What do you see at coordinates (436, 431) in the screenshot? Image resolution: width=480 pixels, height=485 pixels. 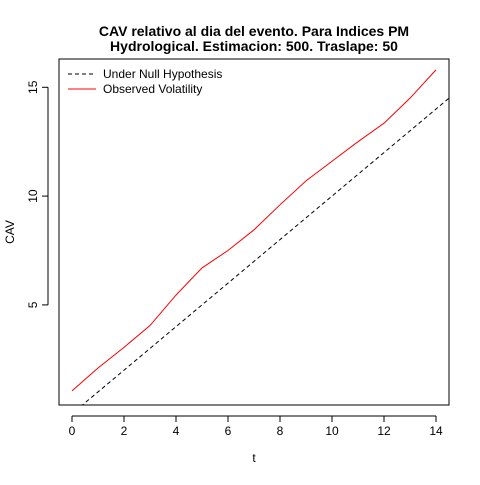 I see `x-tick-label: 14` at bounding box center [436, 431].